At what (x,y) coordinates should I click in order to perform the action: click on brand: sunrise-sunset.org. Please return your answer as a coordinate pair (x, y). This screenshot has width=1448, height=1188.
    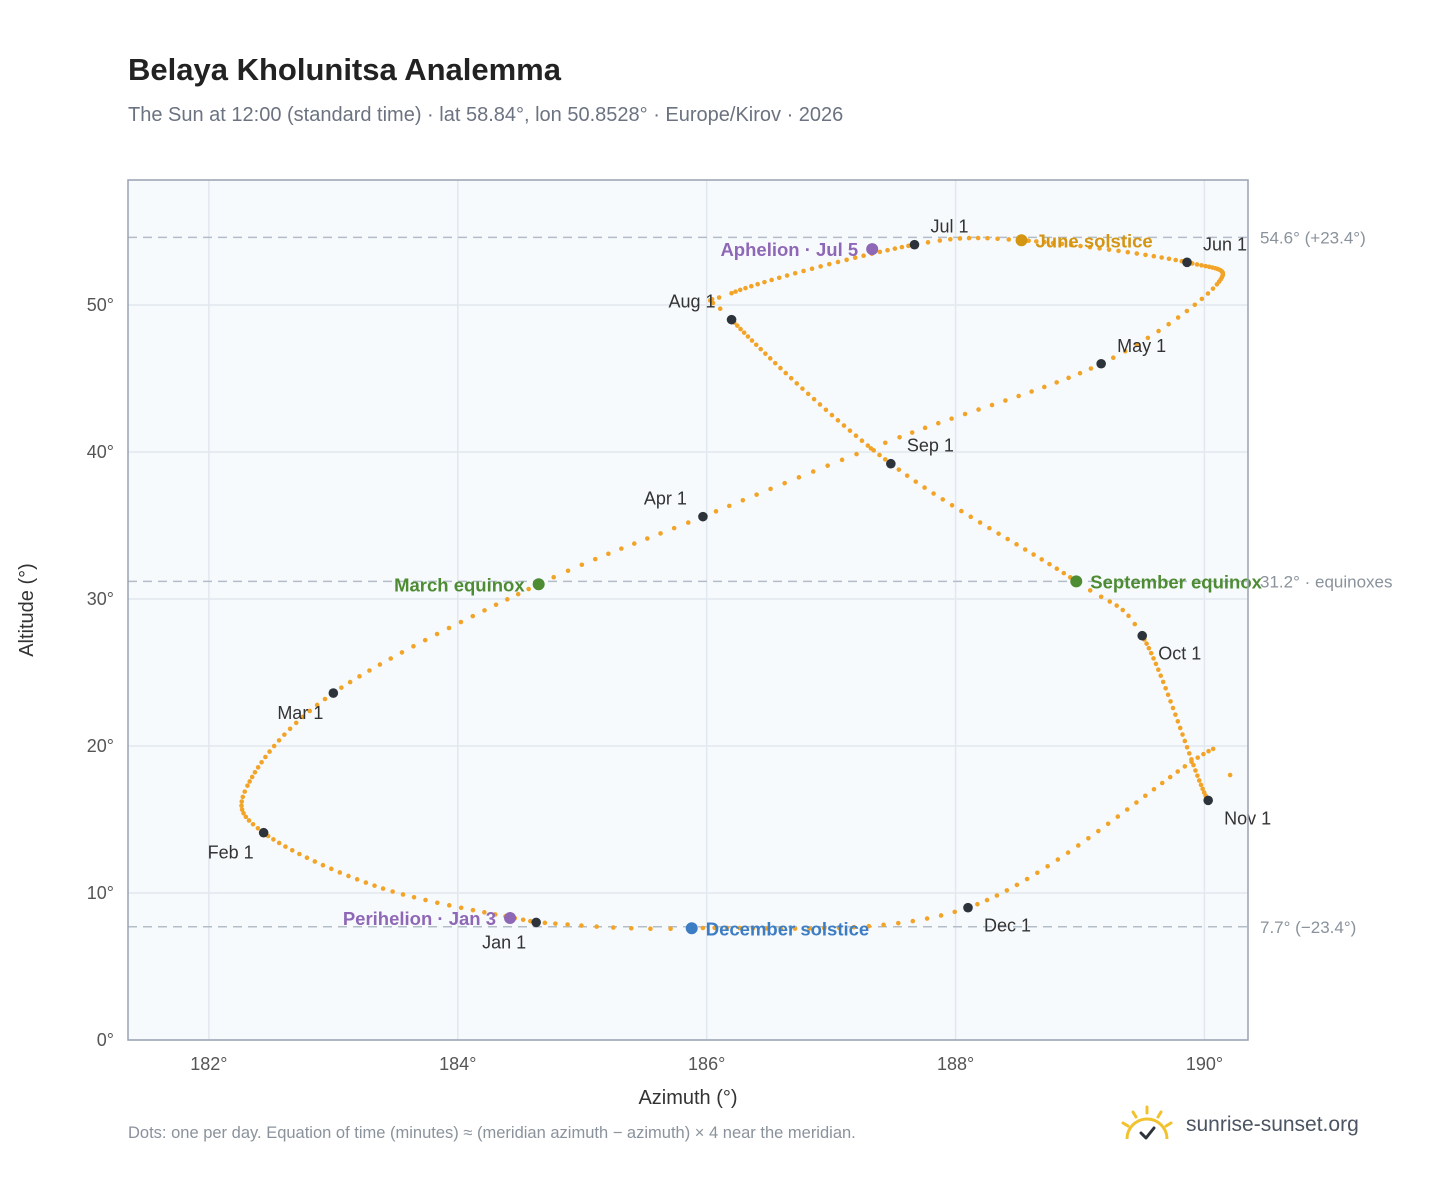
    Looking at the image, I should click on (1239, 1125).